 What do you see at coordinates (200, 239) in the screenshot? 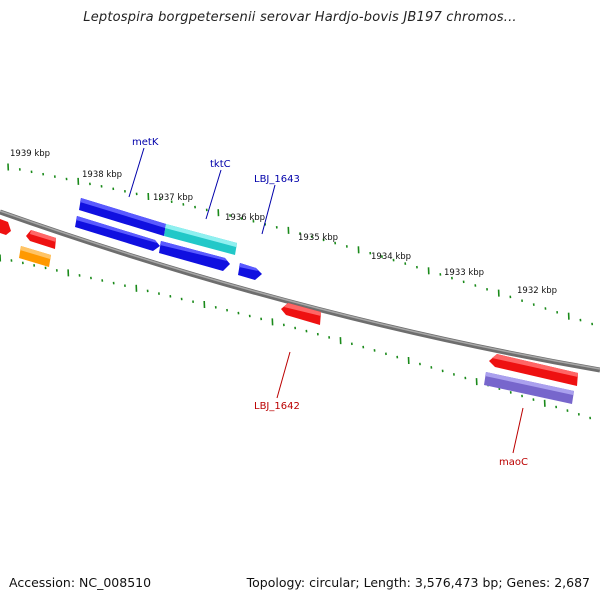
I see `gene-tktC` at bounding box center [200, 239].